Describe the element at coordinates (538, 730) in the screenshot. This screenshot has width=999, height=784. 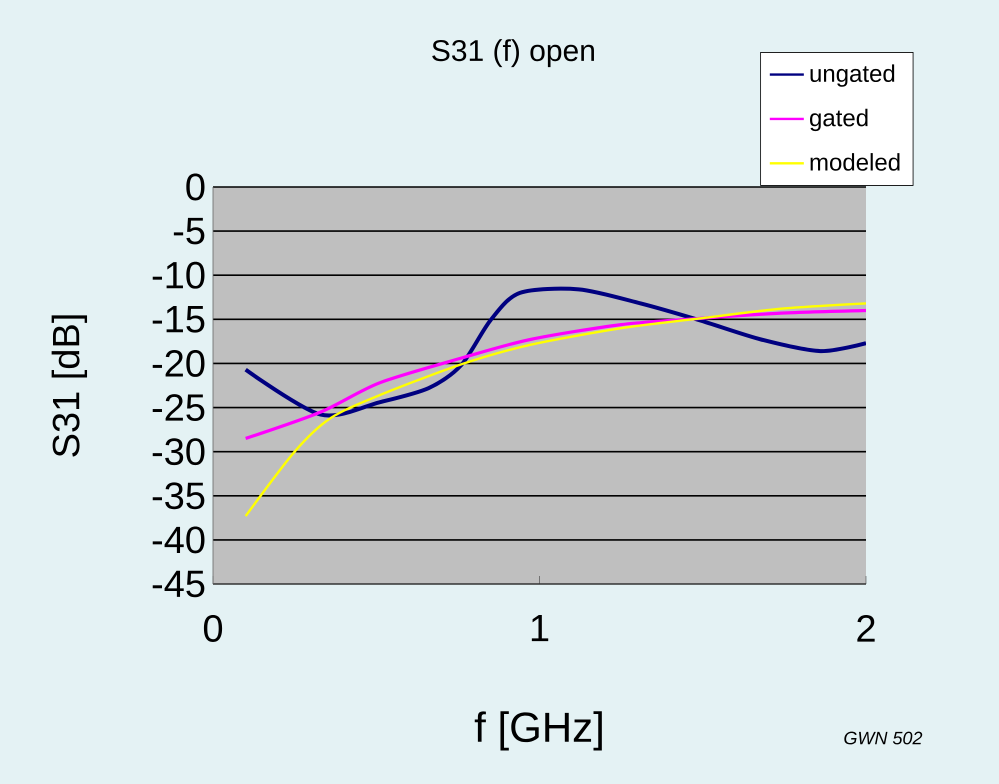
I see `x-axis-title: f [GHz]` at that location.